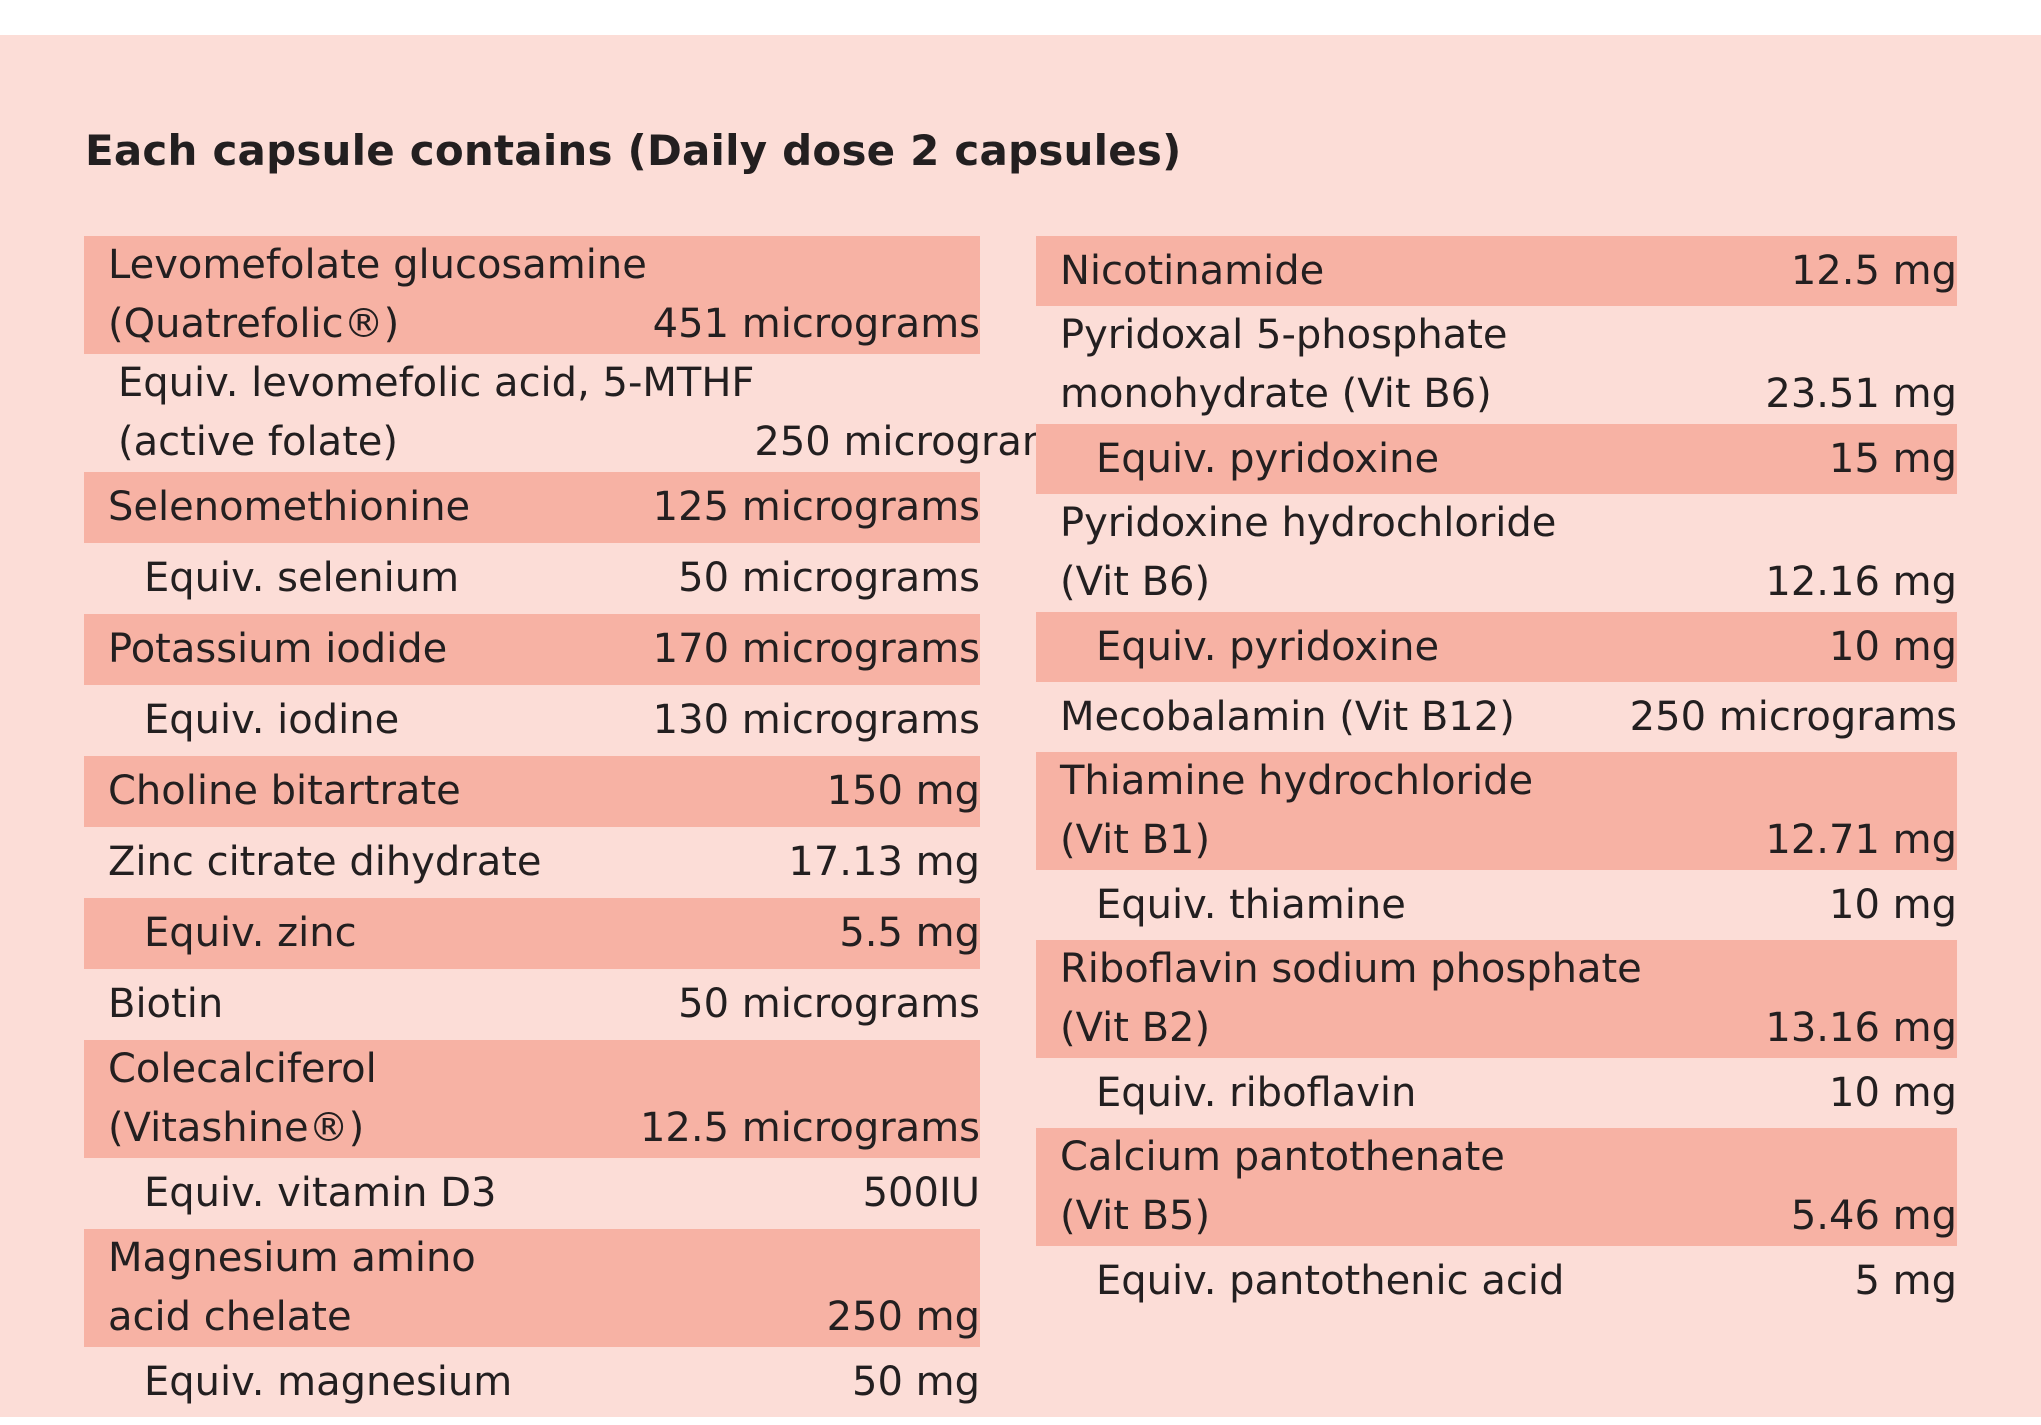 This screenshot has width=2041, height=1425. What do you see at coordinates (1135, 582) in the screenshot?
I see `ingredient-name-line: (Vit B6)` at bounding box center [1135, 582].